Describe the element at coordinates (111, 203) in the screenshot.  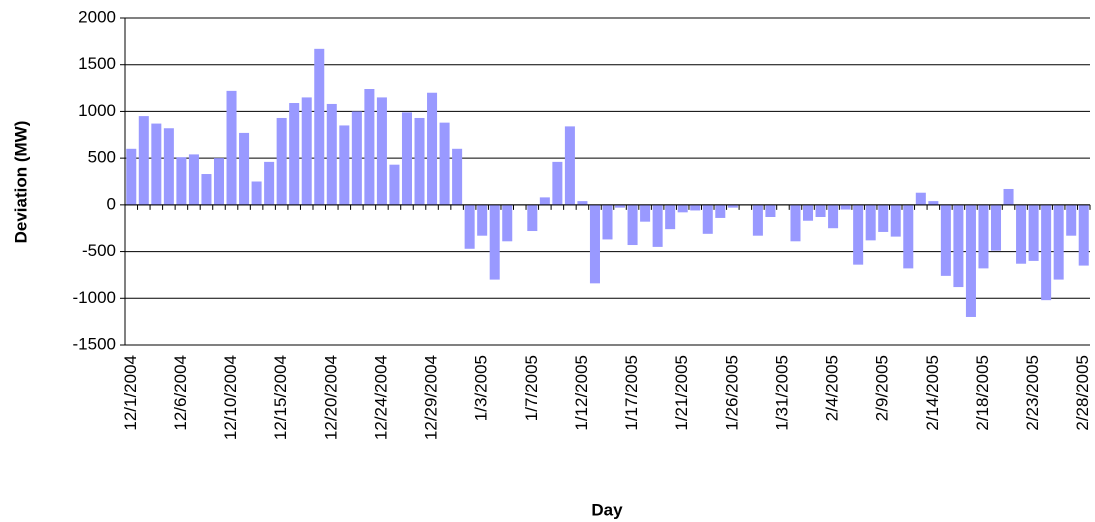
I see `y-tick-label: 0` at that location.